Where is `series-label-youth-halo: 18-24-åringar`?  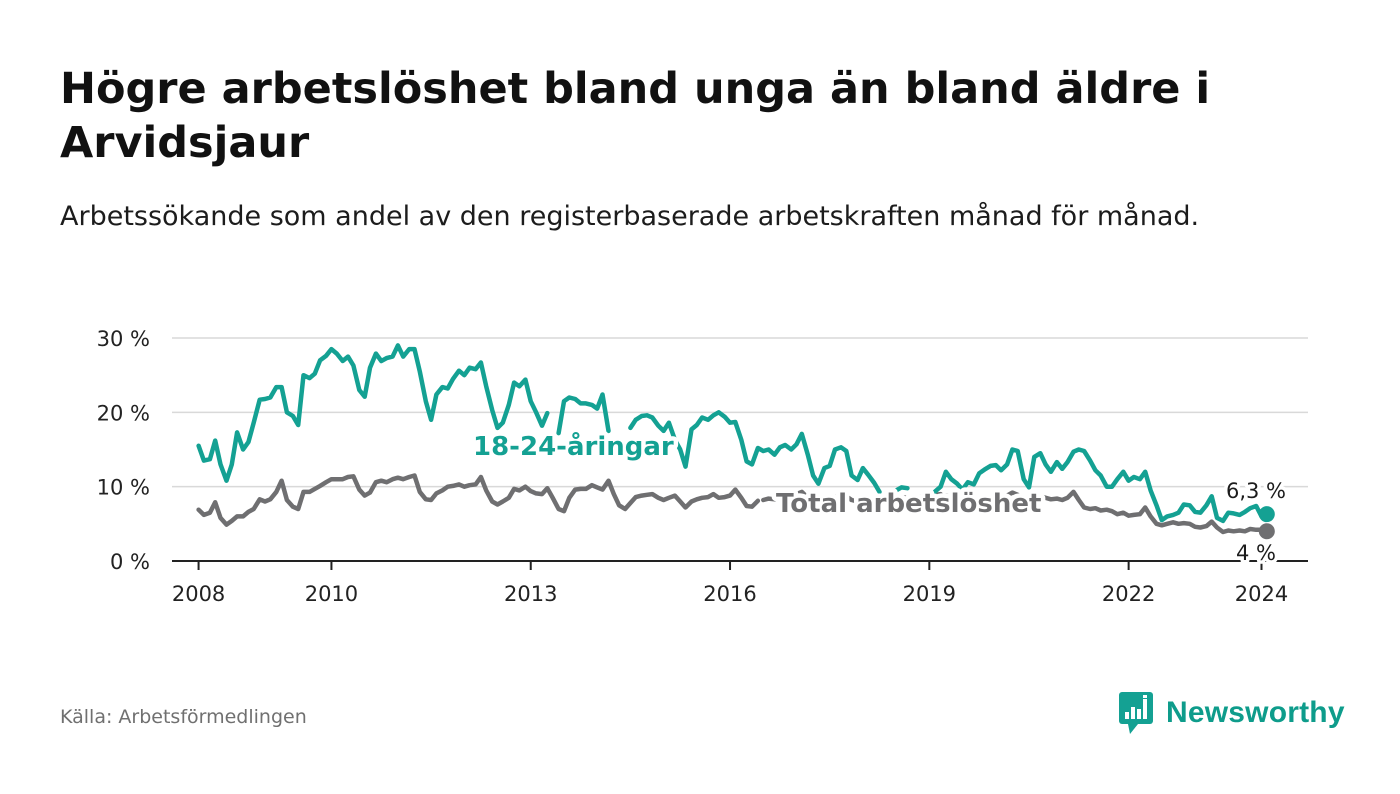
series-label-youth-halo: 18-24-åringar is located at coordinates (573, 446).